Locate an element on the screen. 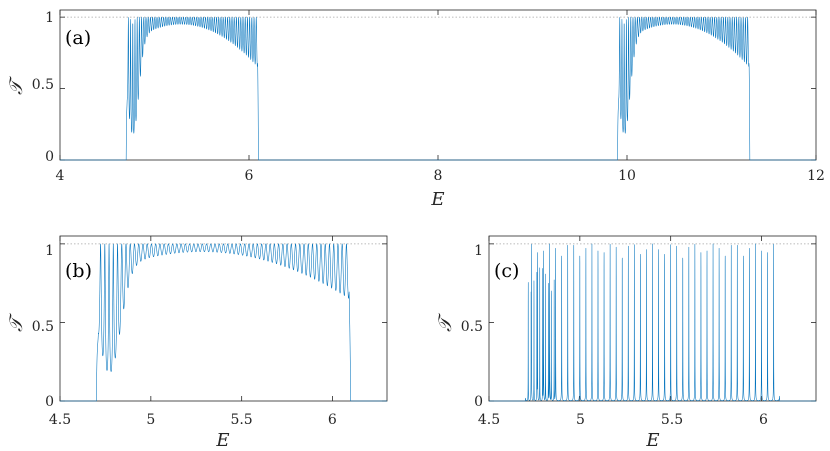 This screenshot has width=830, height=451. x-tick-label: 8 is located at coordinates (438, 176).